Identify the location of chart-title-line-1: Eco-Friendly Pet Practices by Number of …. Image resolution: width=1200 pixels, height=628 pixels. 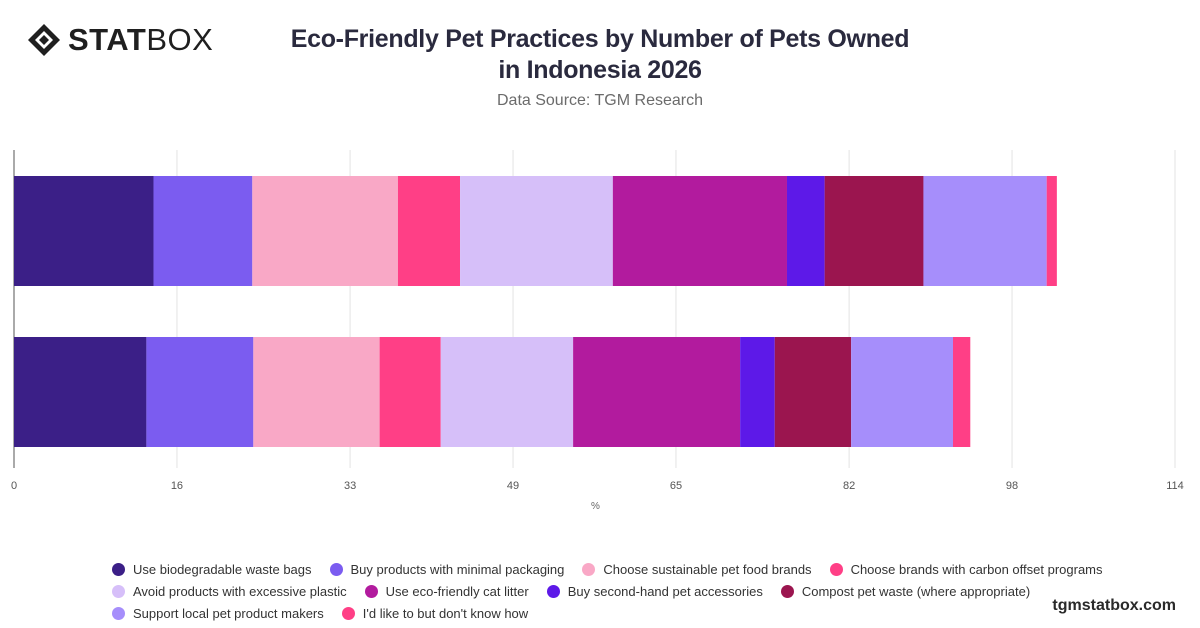
(600, 39).